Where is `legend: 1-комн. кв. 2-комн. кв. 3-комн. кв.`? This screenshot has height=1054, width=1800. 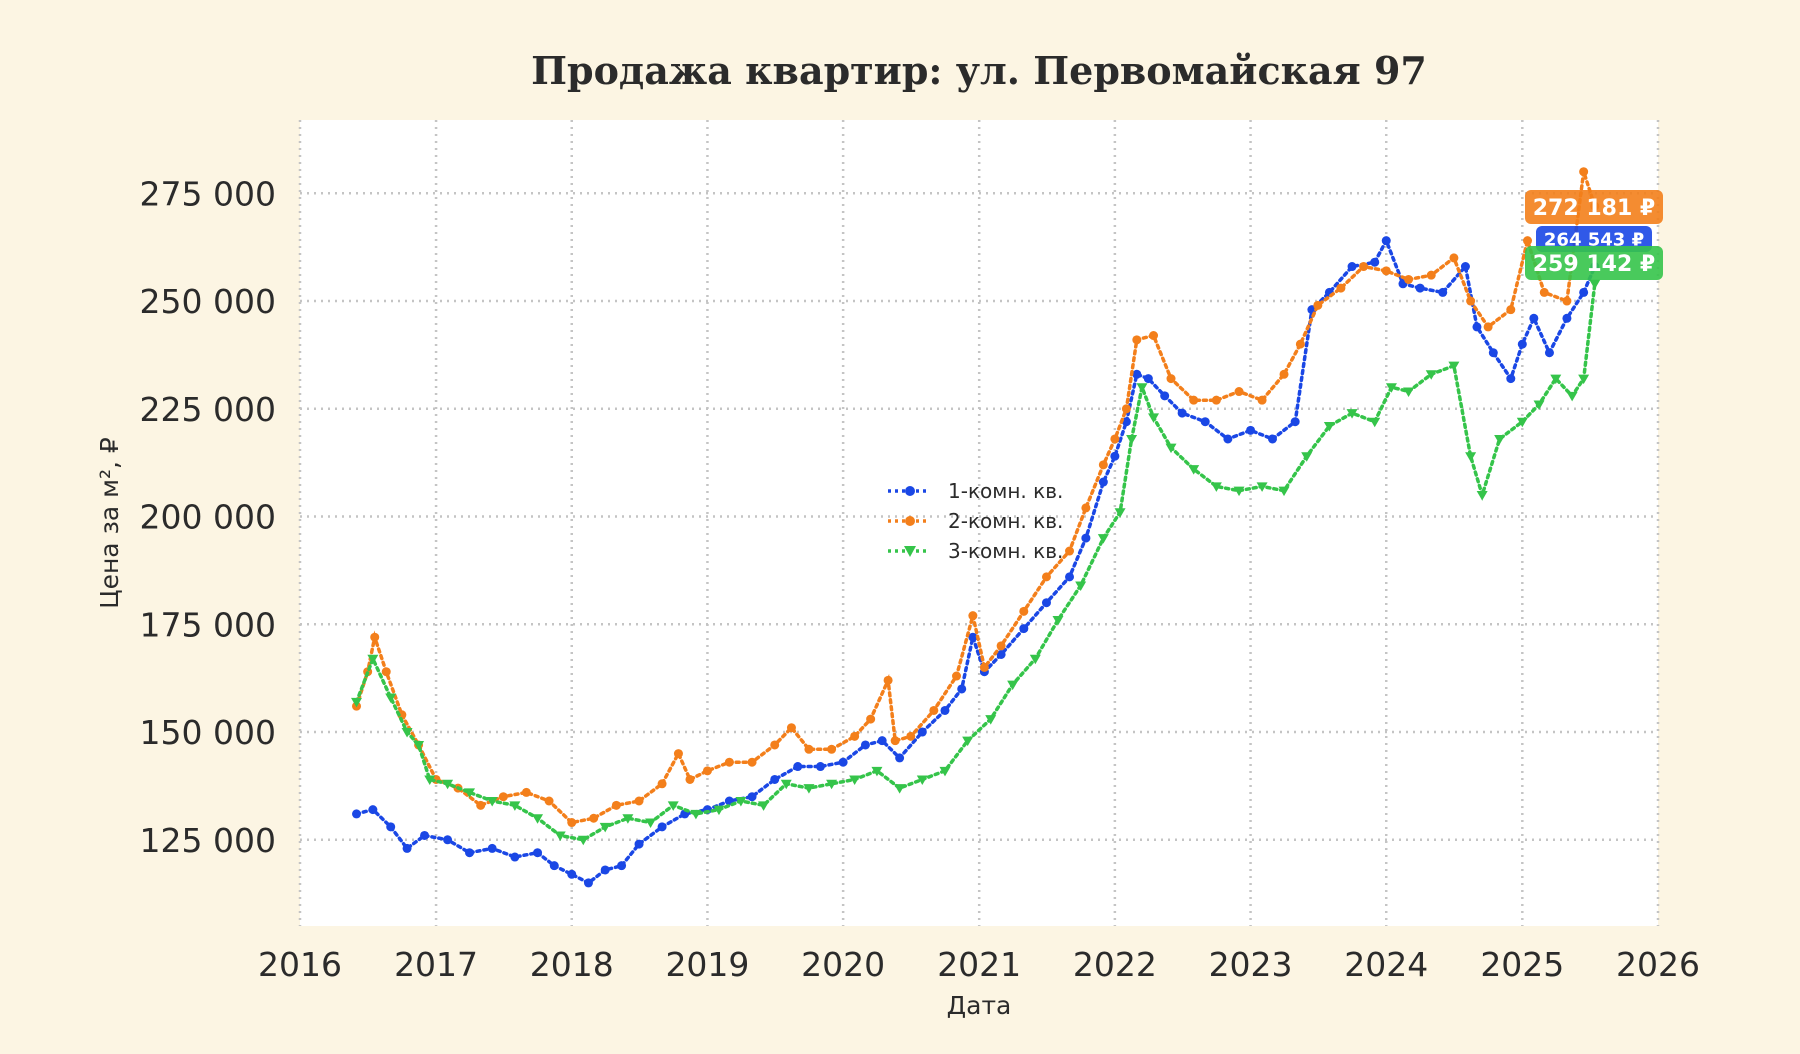
legend: 1-комн. кв. 2-комн. кв. 3-комн. кв. is located at coordinates (975, 521).